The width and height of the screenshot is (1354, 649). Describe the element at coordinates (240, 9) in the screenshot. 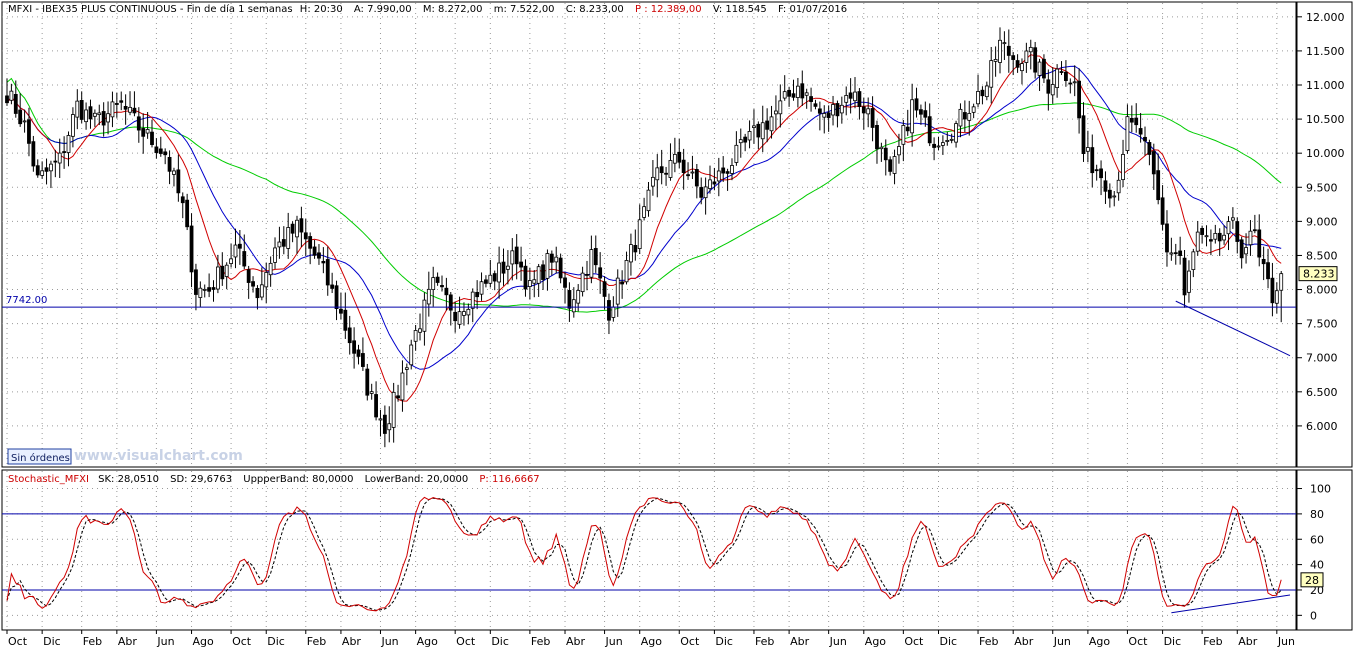

I see `header-timeframe: Fin de día 1 semanas` at that location.